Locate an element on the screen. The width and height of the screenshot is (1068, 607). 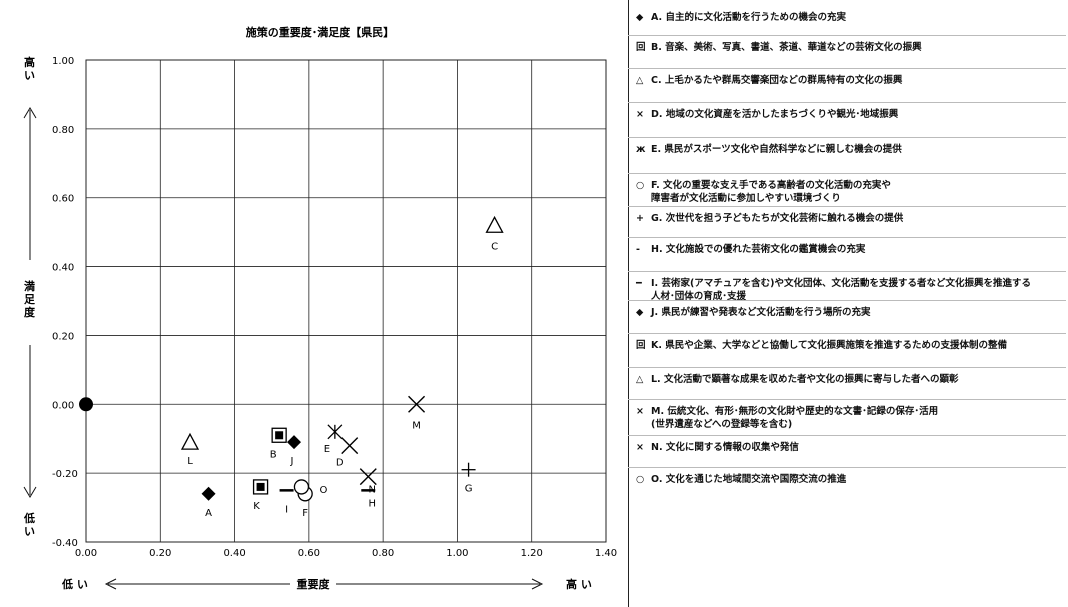
legend-code: F. is located at coordinates (657, 185).